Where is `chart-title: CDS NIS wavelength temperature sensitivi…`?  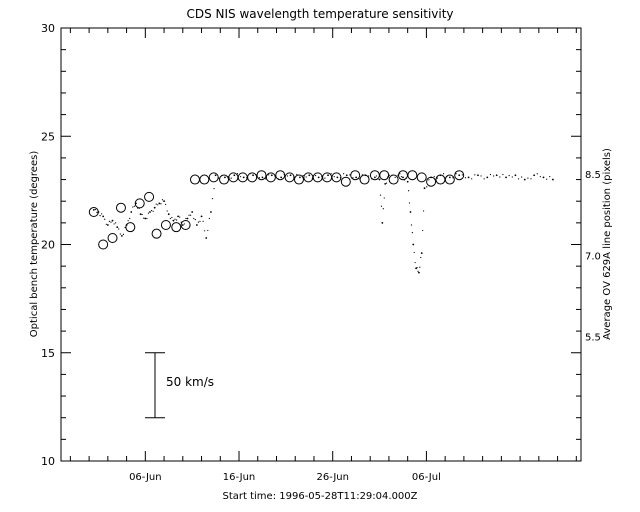
chart-title: CDS NIS wavelength temperature sensitivi… is located at coordinates (319, 14).